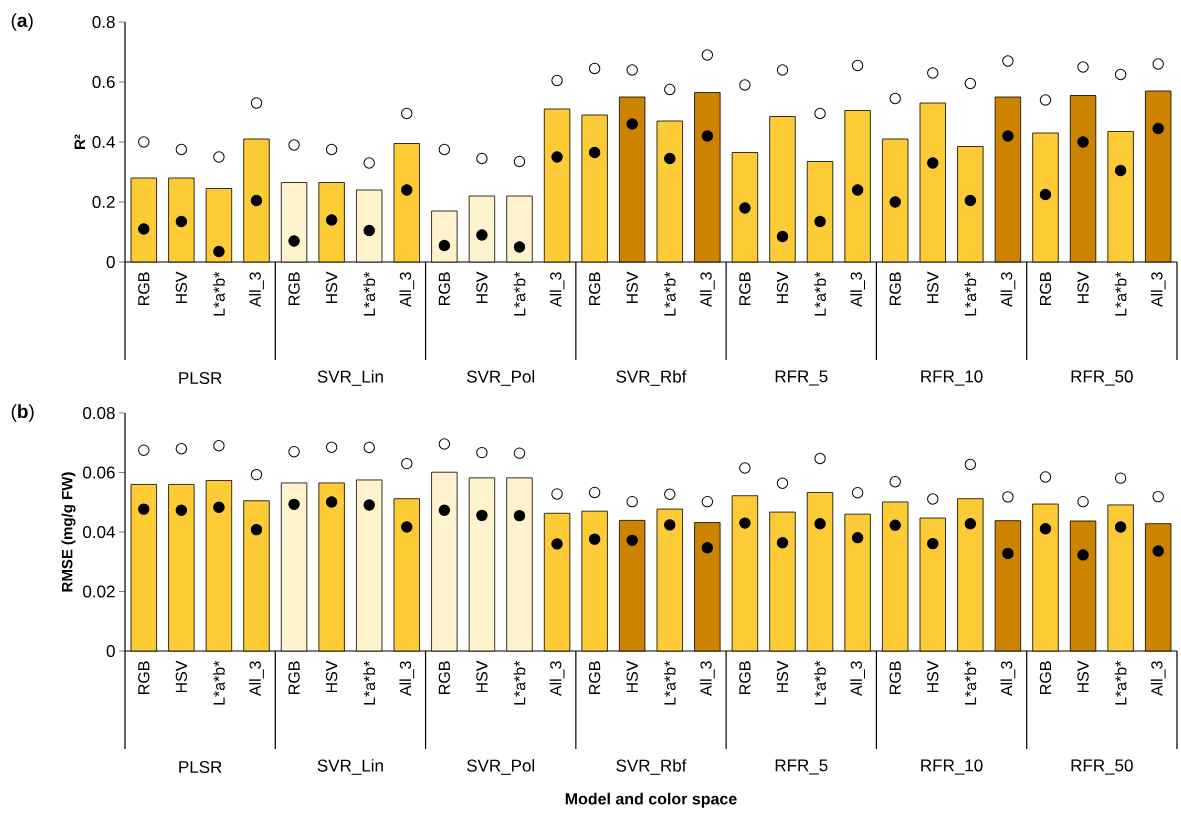 This screenshot has height=815, width=1181. I want to click on y-tick-label: 0.4, so click(103, 142).